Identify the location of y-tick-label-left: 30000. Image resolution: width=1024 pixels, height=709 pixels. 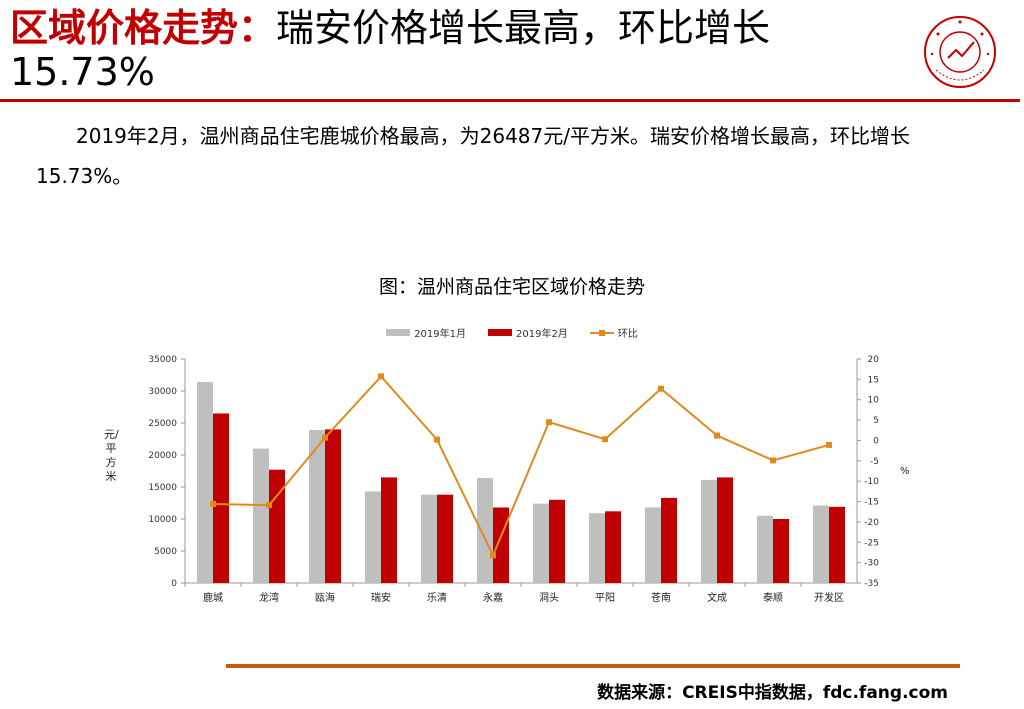
(162, 392).